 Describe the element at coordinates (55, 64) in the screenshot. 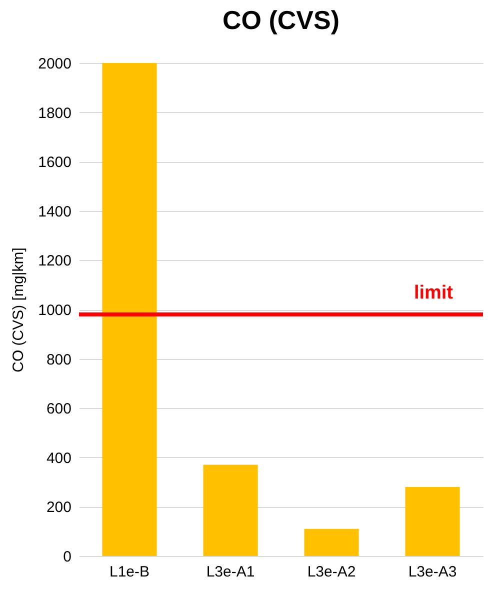

I see `y-tick-label: 2000` at that location.